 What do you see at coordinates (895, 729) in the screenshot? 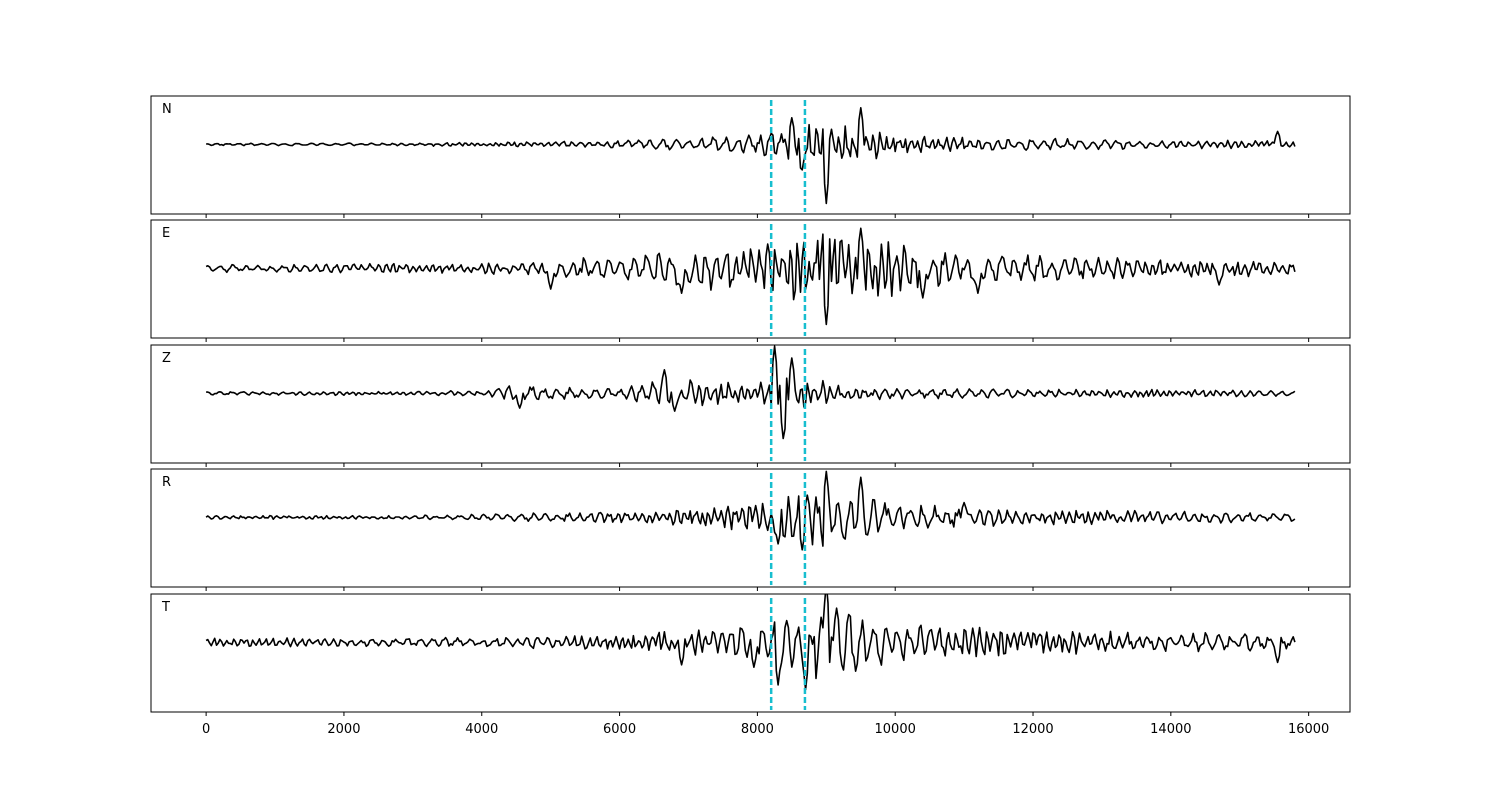
I see `x-tick-label: 10000` at bounding box center [895, 729].